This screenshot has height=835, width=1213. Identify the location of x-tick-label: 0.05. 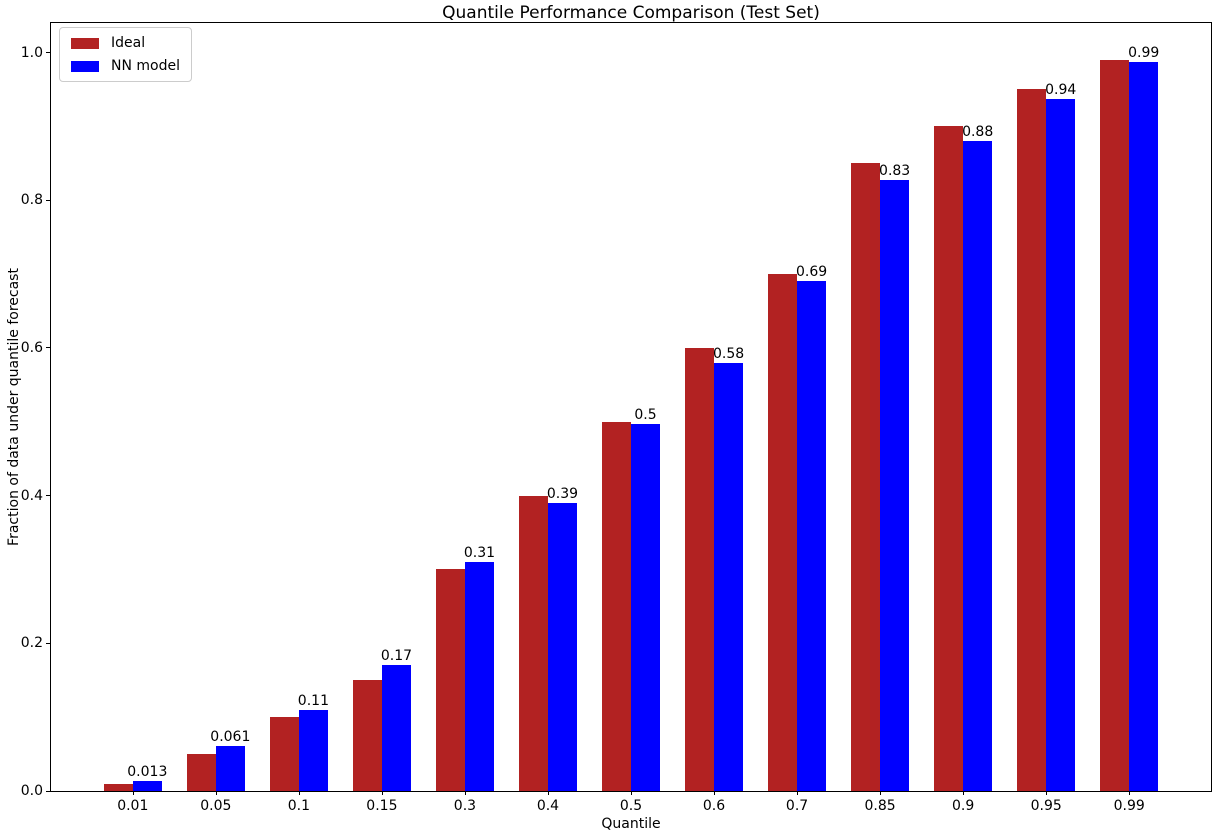
(216, 806).